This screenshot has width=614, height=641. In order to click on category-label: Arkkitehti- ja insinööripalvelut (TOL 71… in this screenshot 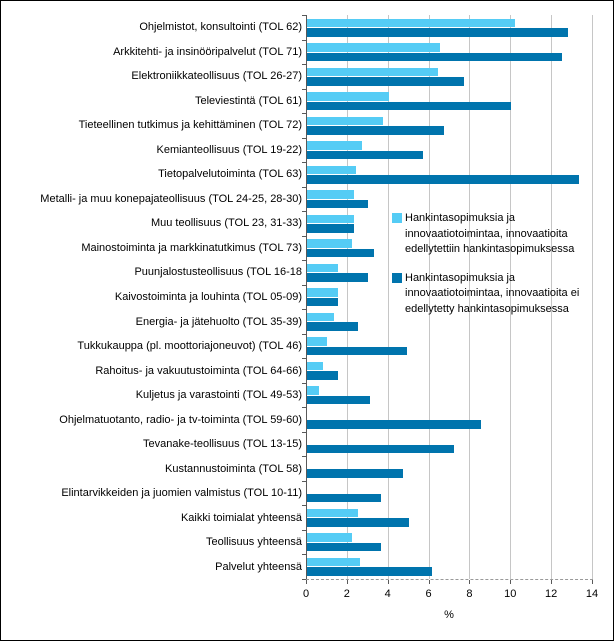, I will do `click(207, 51)`.